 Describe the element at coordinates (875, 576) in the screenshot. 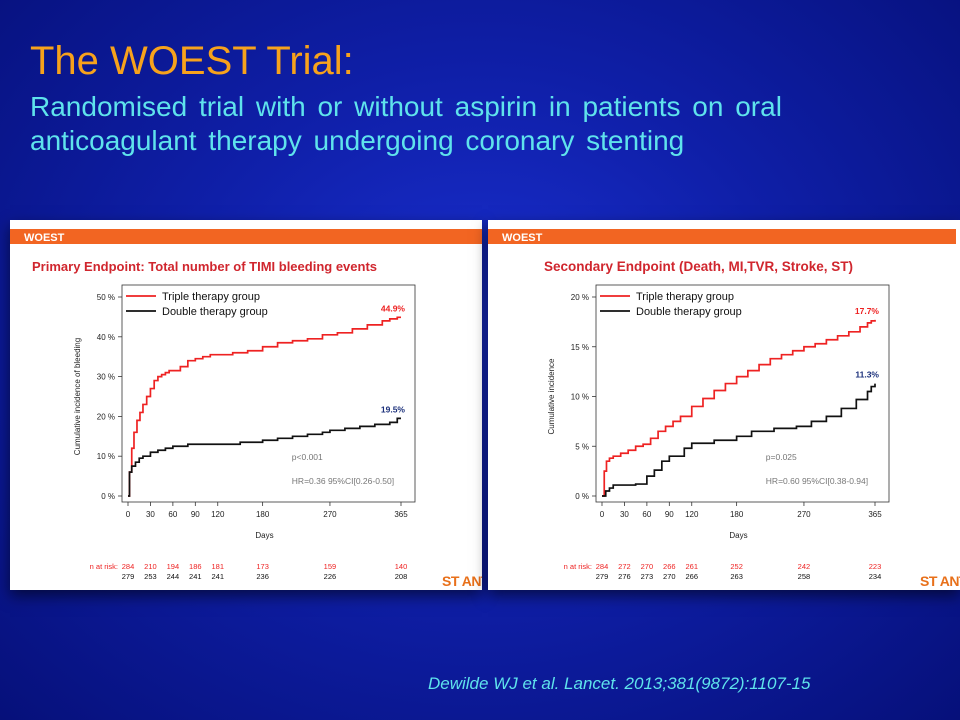

I see `risk-table-cell: 234` at that location.